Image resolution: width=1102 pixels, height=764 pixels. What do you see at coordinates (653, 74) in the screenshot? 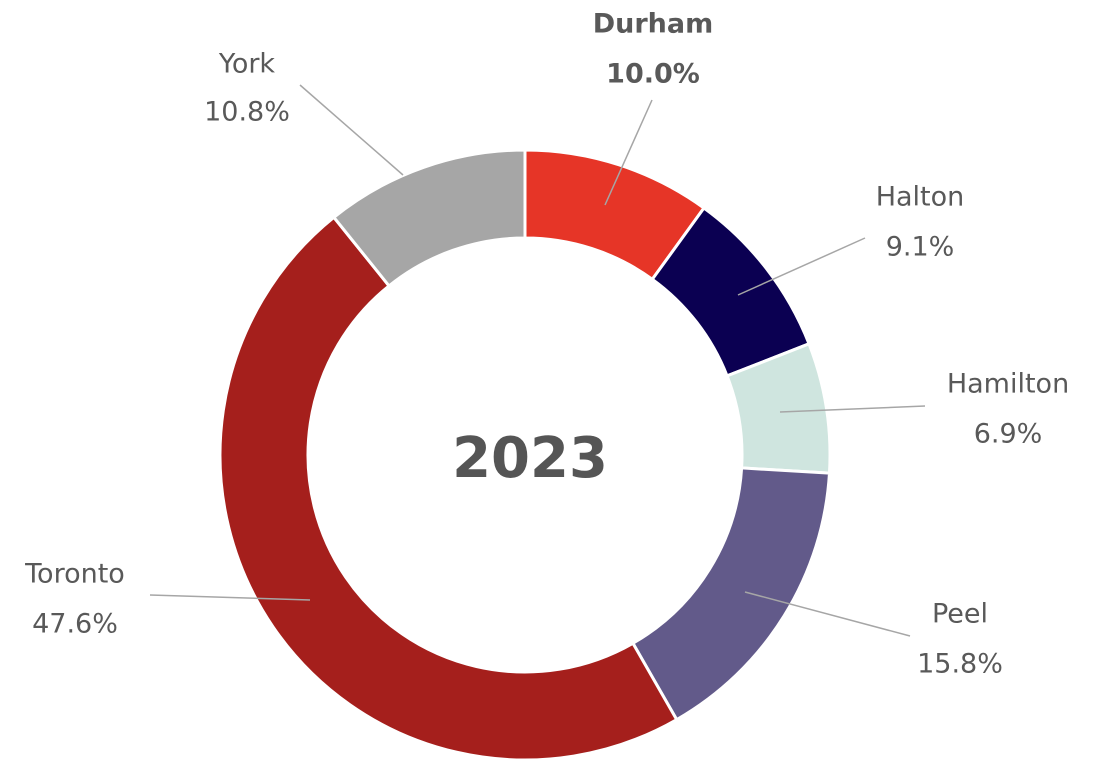
I see `slice-value-label: 10.0%` at bounding box center [653, 74].